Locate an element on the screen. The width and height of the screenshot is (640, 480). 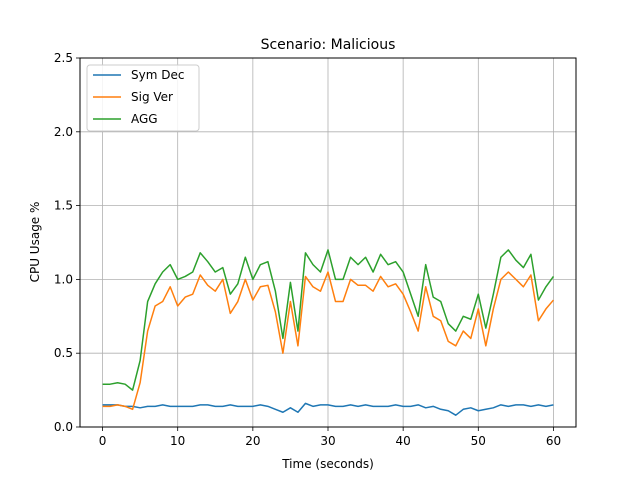
legend: Sym Dec Sig Ver AGG is located at coordinates (143, 98).